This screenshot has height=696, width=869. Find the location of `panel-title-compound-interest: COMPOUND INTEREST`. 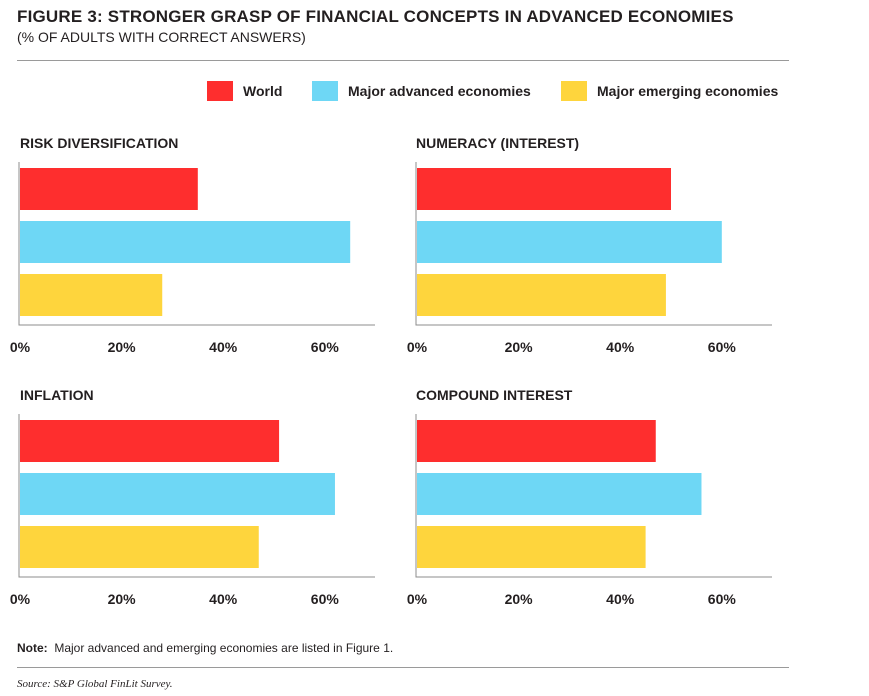

panel-title-compound-interest: COMPOUND INTEREST is located at coordinates (494, 395).